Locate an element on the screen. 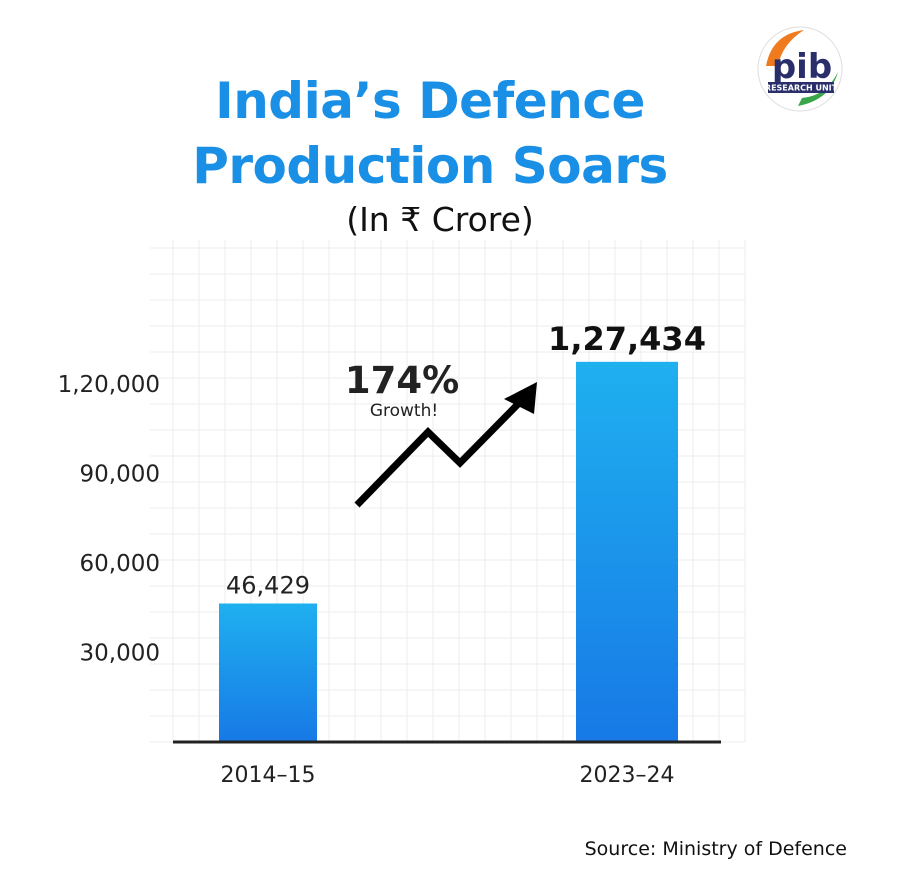 The width and height of the screenshot is (899, 885). y-tick-label-4: 1,20,000 is located at coordinates (109, 385).